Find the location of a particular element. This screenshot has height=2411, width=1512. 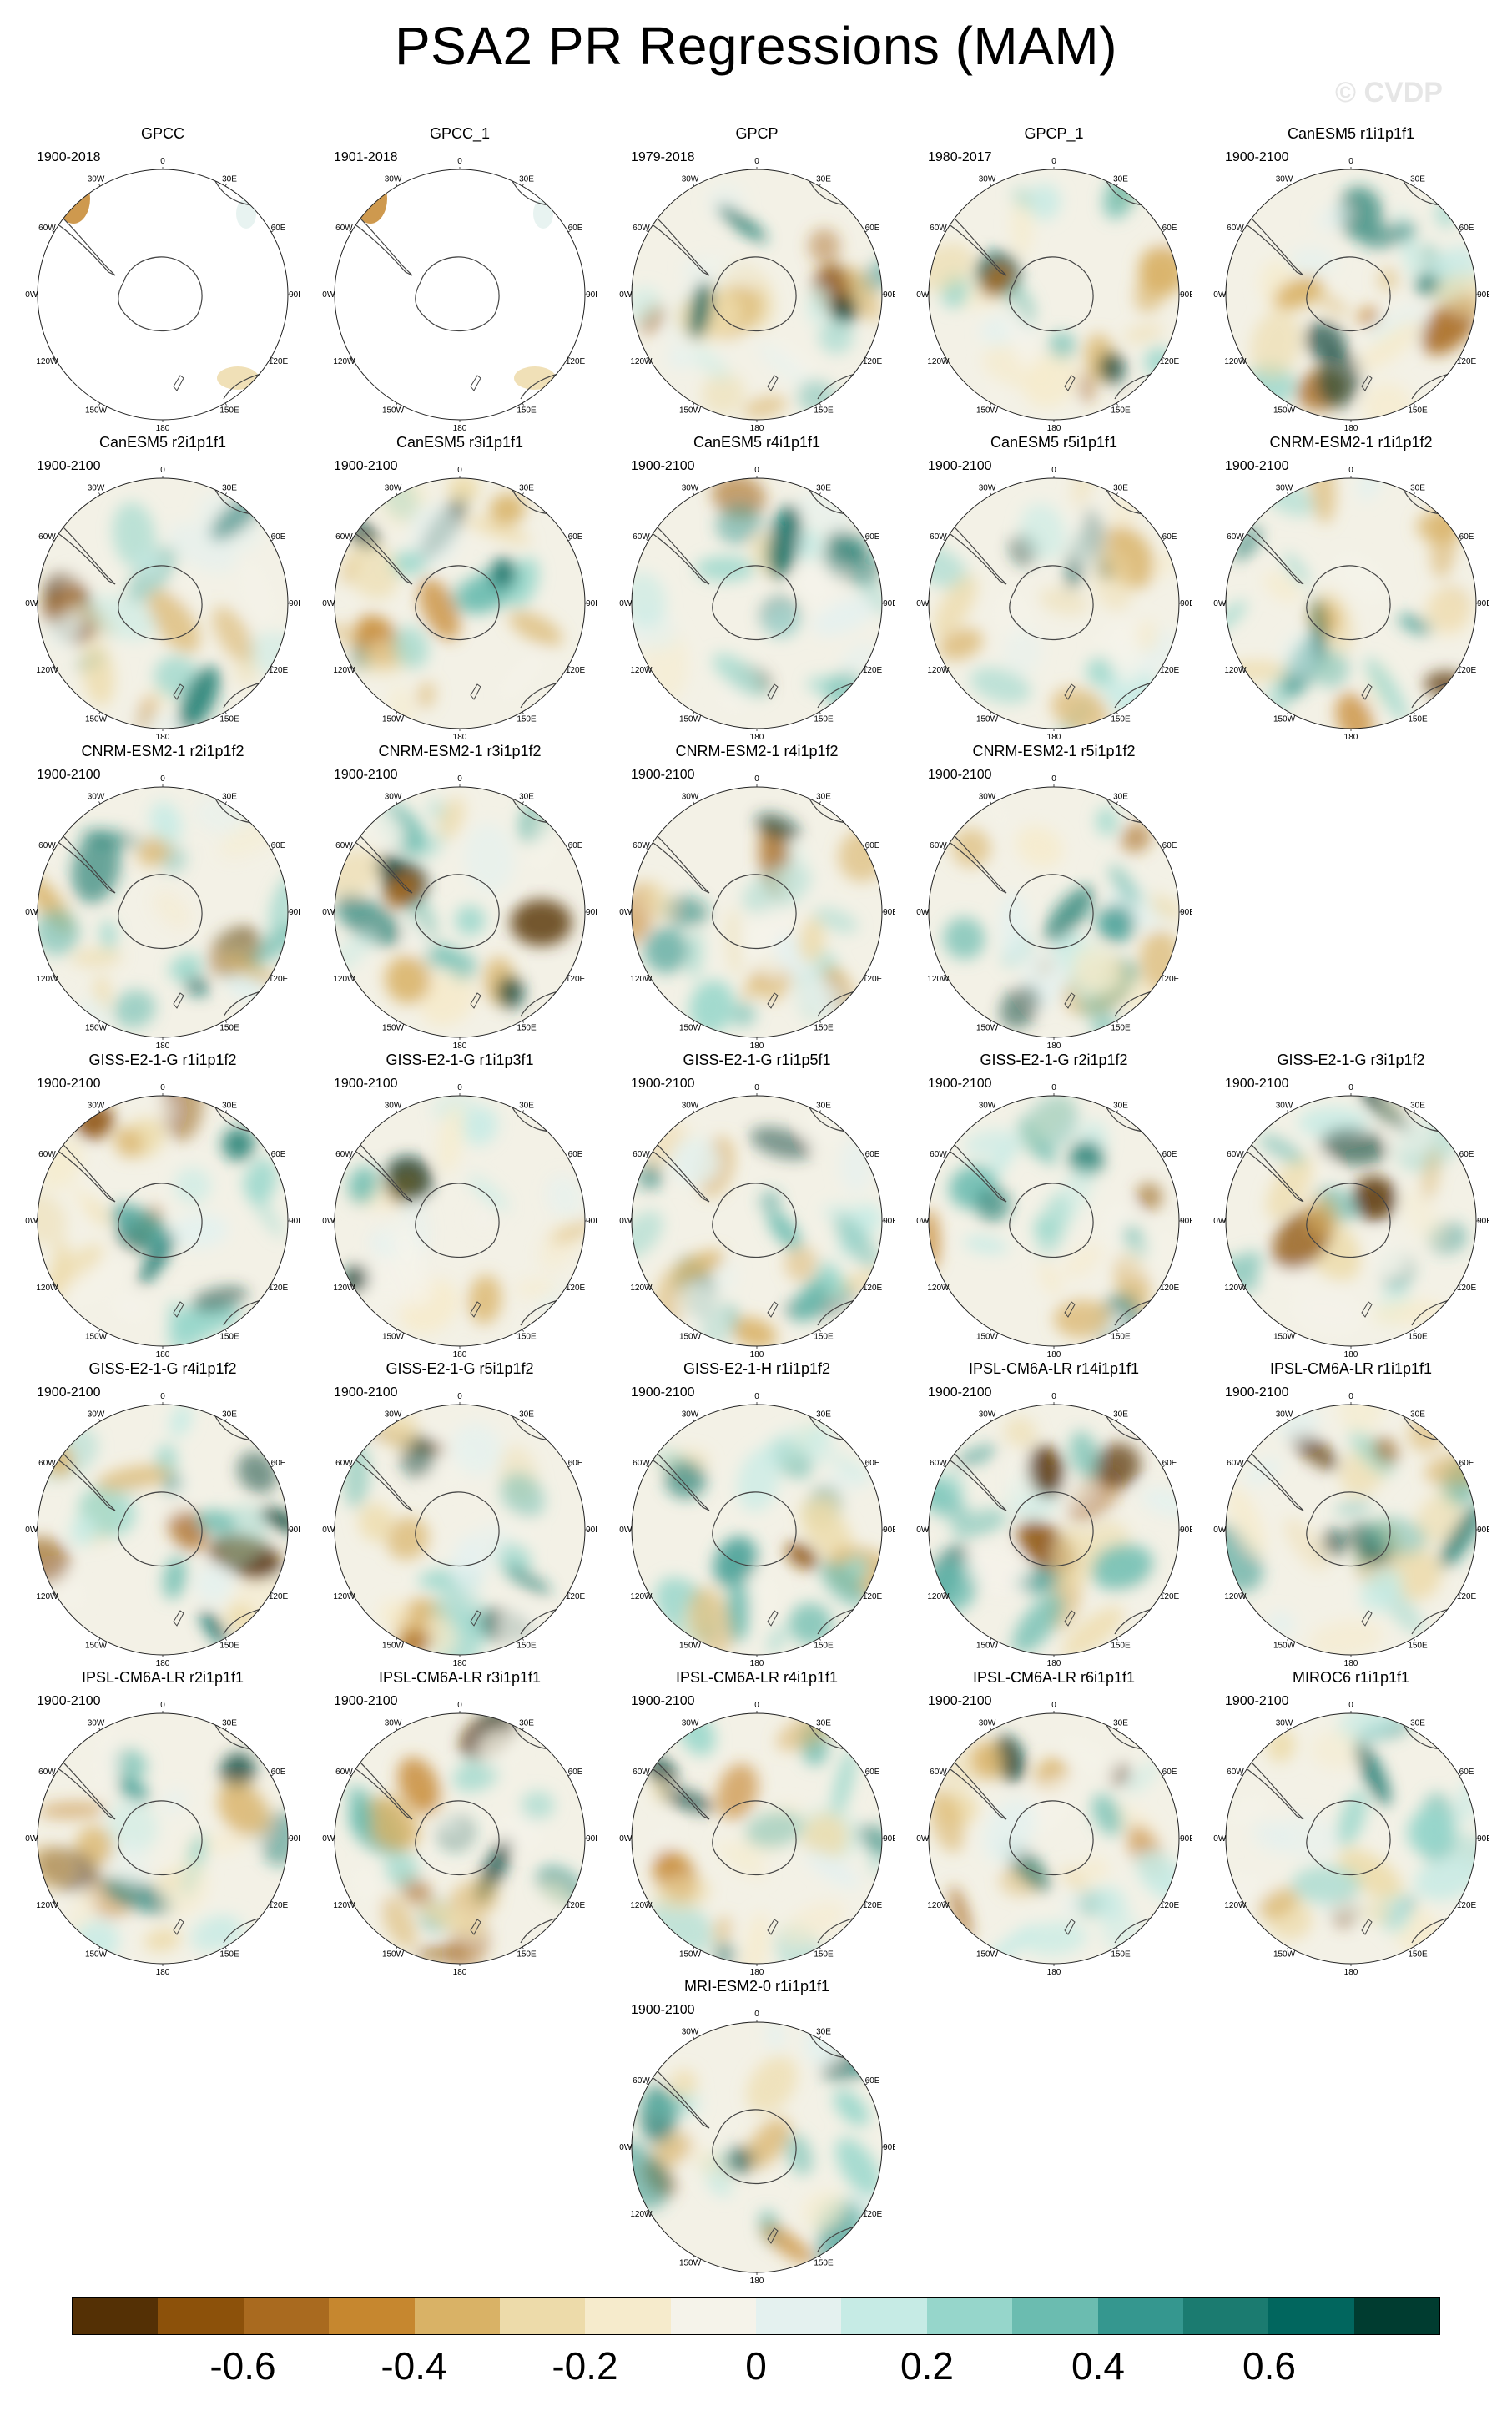

panel-title: CNRM-ESM2-1 r3i1p1f2 is located at coordinates (460, 751).